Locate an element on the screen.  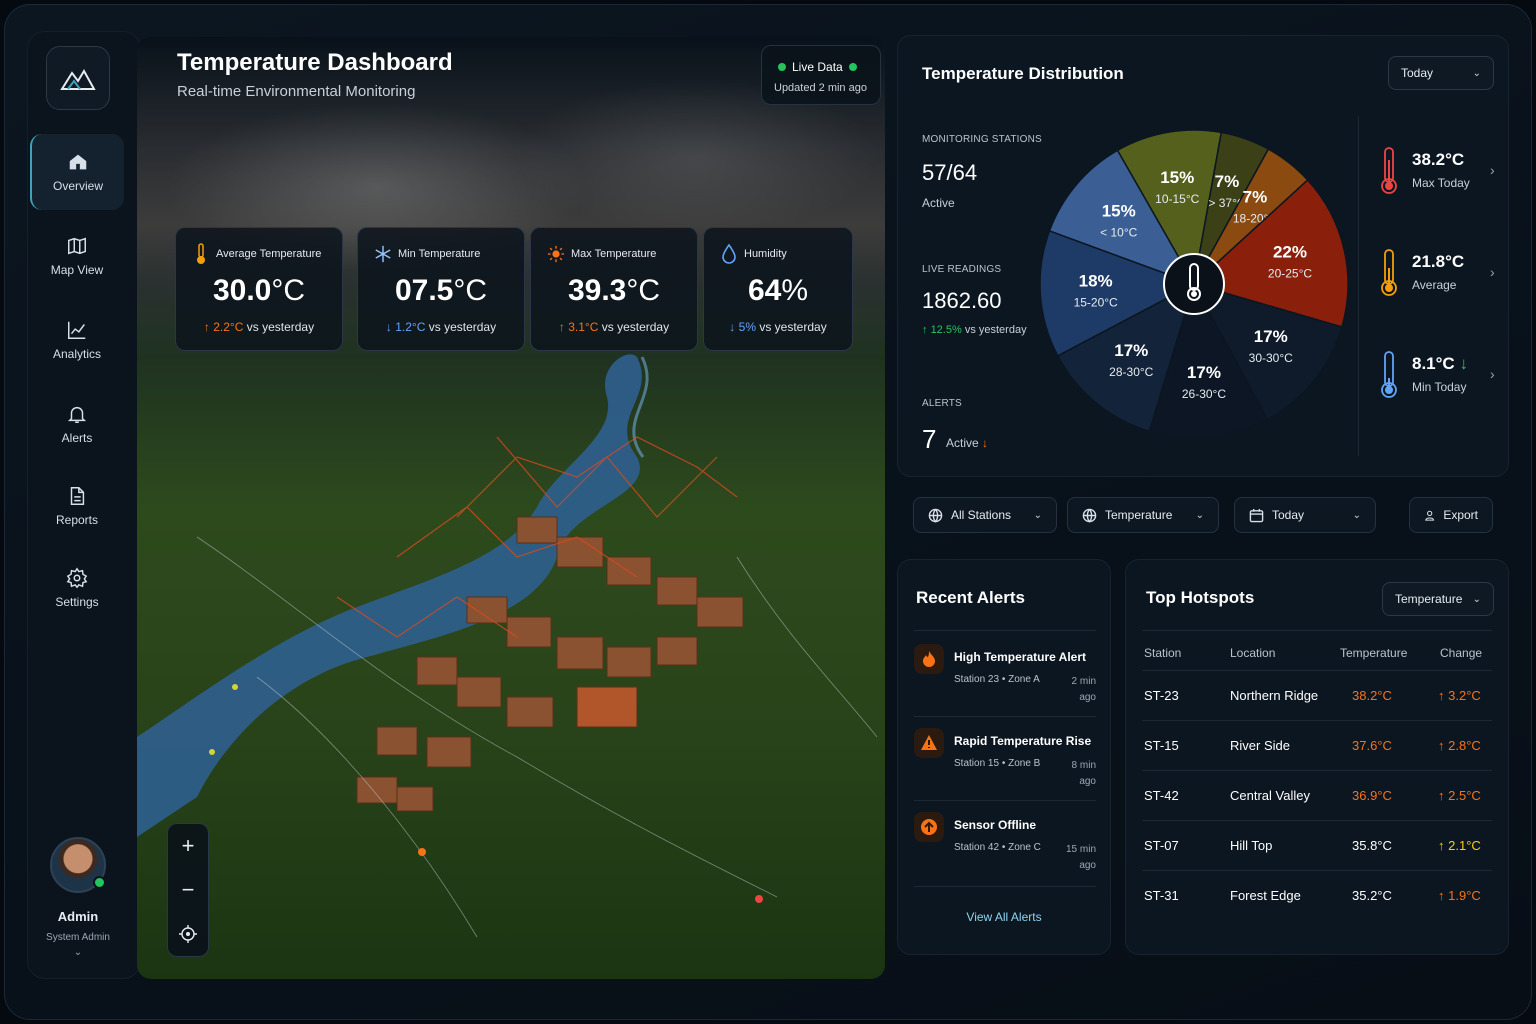
sidebar-item-reports: Reports is located at coordinates (77, 506).